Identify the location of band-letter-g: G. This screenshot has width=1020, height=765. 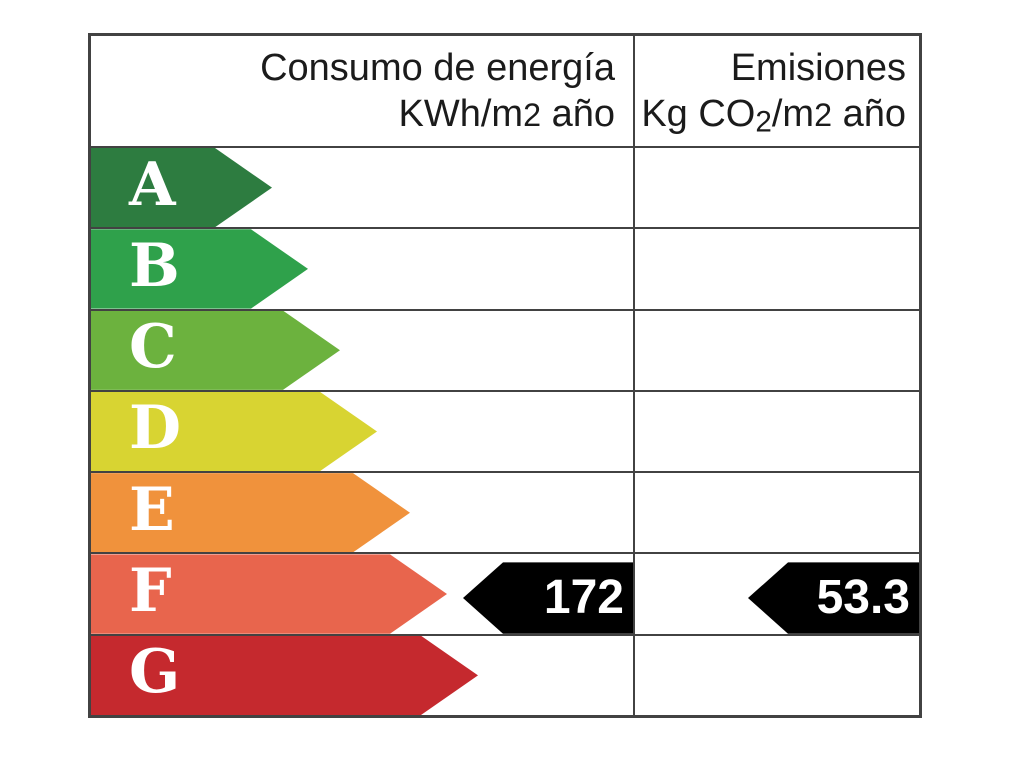
(155, 672).